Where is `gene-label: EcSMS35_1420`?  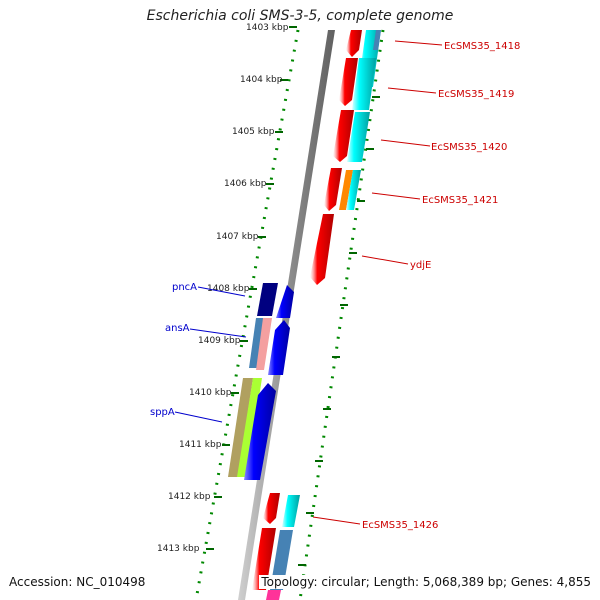 gene-label: EcSMS35_1420 is located at coordinates (469, 147).